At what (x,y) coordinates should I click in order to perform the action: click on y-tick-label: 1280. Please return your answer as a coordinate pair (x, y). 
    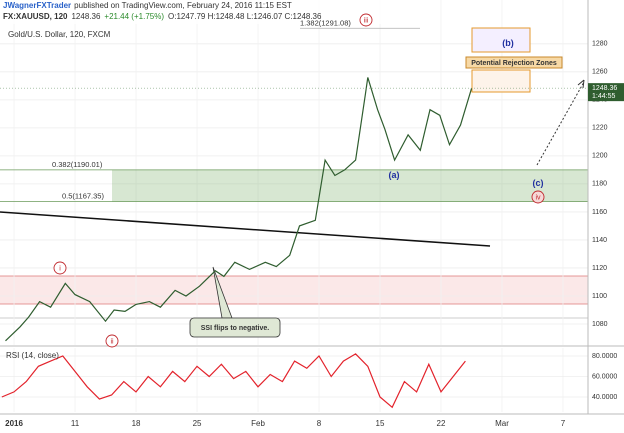
    Looking at the image, I should click on (600, 44).